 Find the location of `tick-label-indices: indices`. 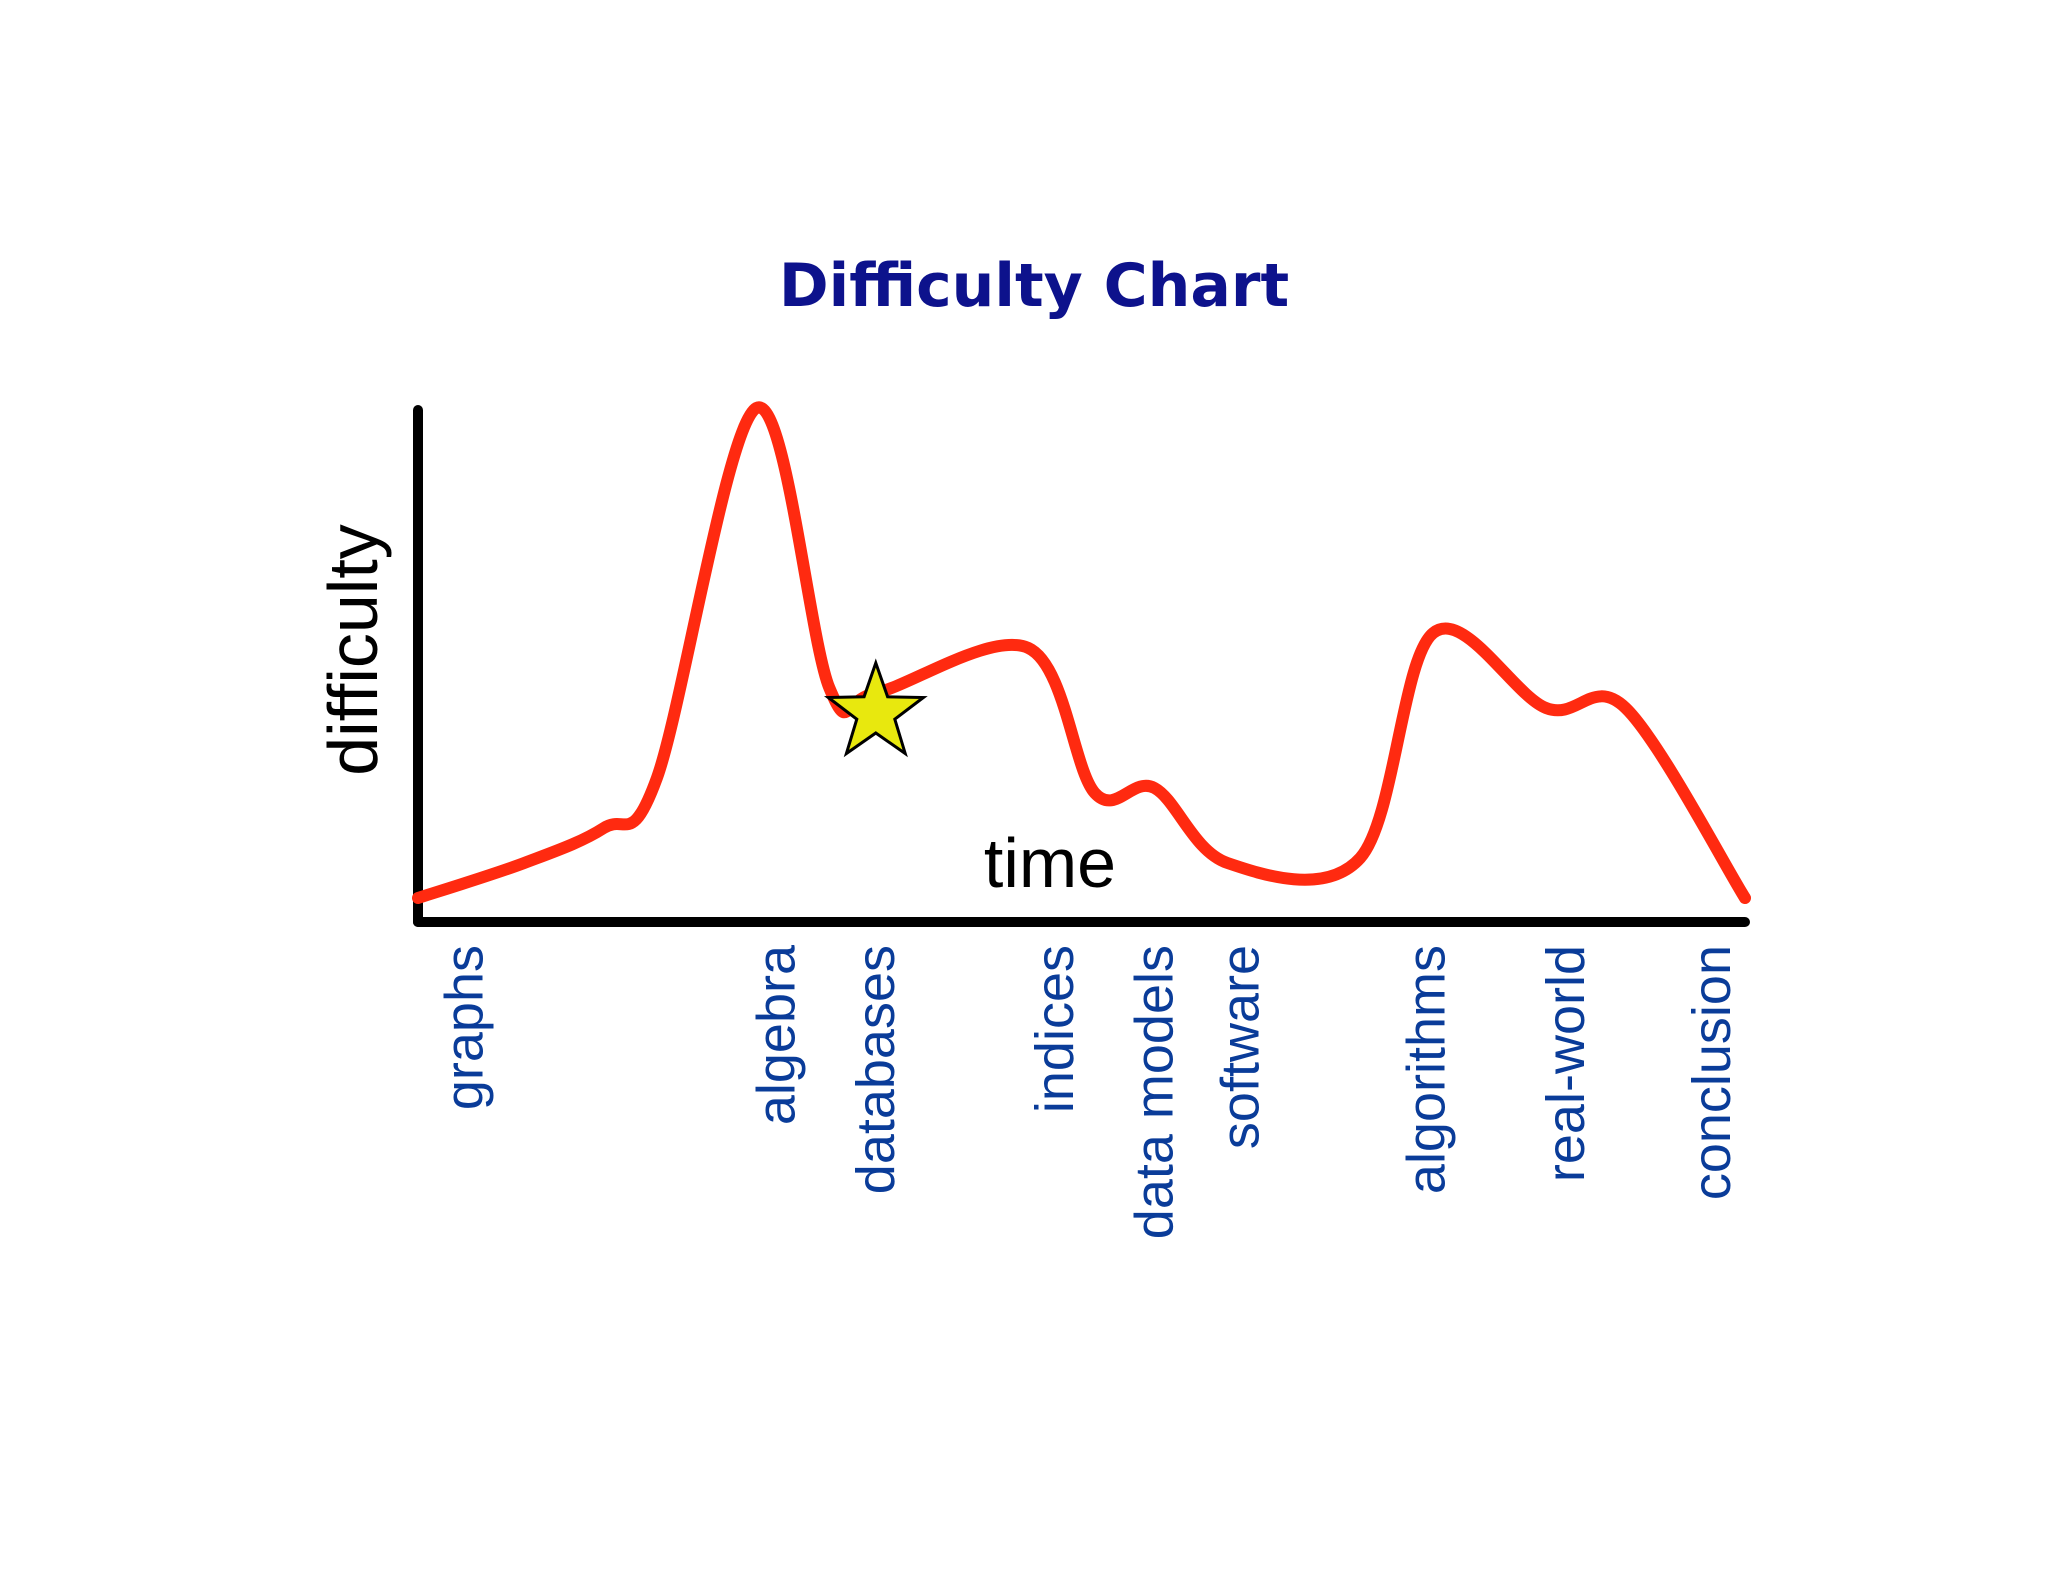

tick-label-indices: indices is located at coordinates (1055, 1029).